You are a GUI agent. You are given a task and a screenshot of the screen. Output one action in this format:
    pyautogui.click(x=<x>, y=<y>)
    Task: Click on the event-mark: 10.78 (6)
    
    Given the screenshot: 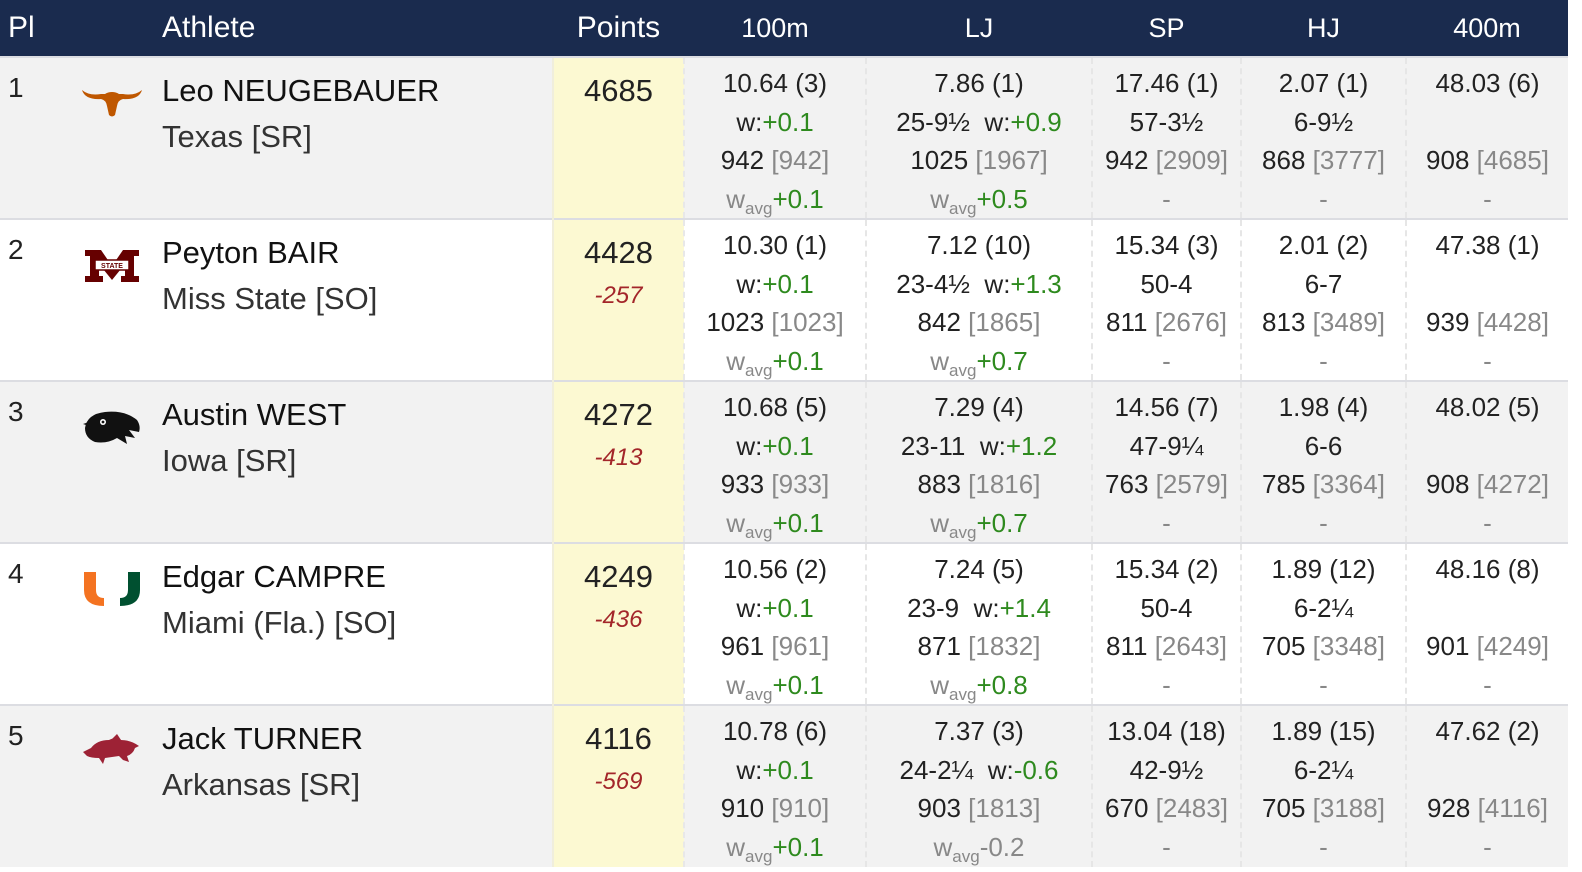 What is the action you would take?
    pyautogui.click(x=775, y=731)
    